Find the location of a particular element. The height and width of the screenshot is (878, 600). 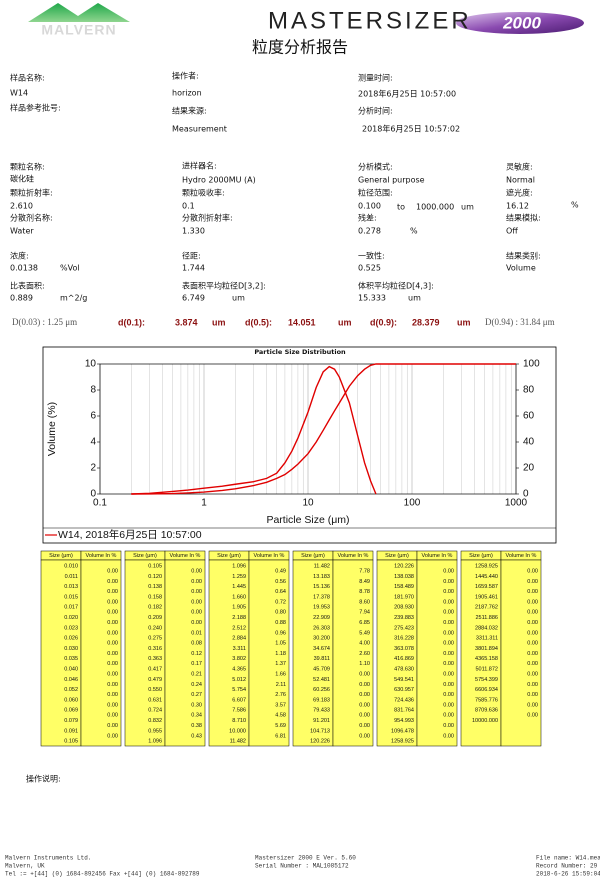

size-cell: 363.078 is located at coordinates (404, 649).